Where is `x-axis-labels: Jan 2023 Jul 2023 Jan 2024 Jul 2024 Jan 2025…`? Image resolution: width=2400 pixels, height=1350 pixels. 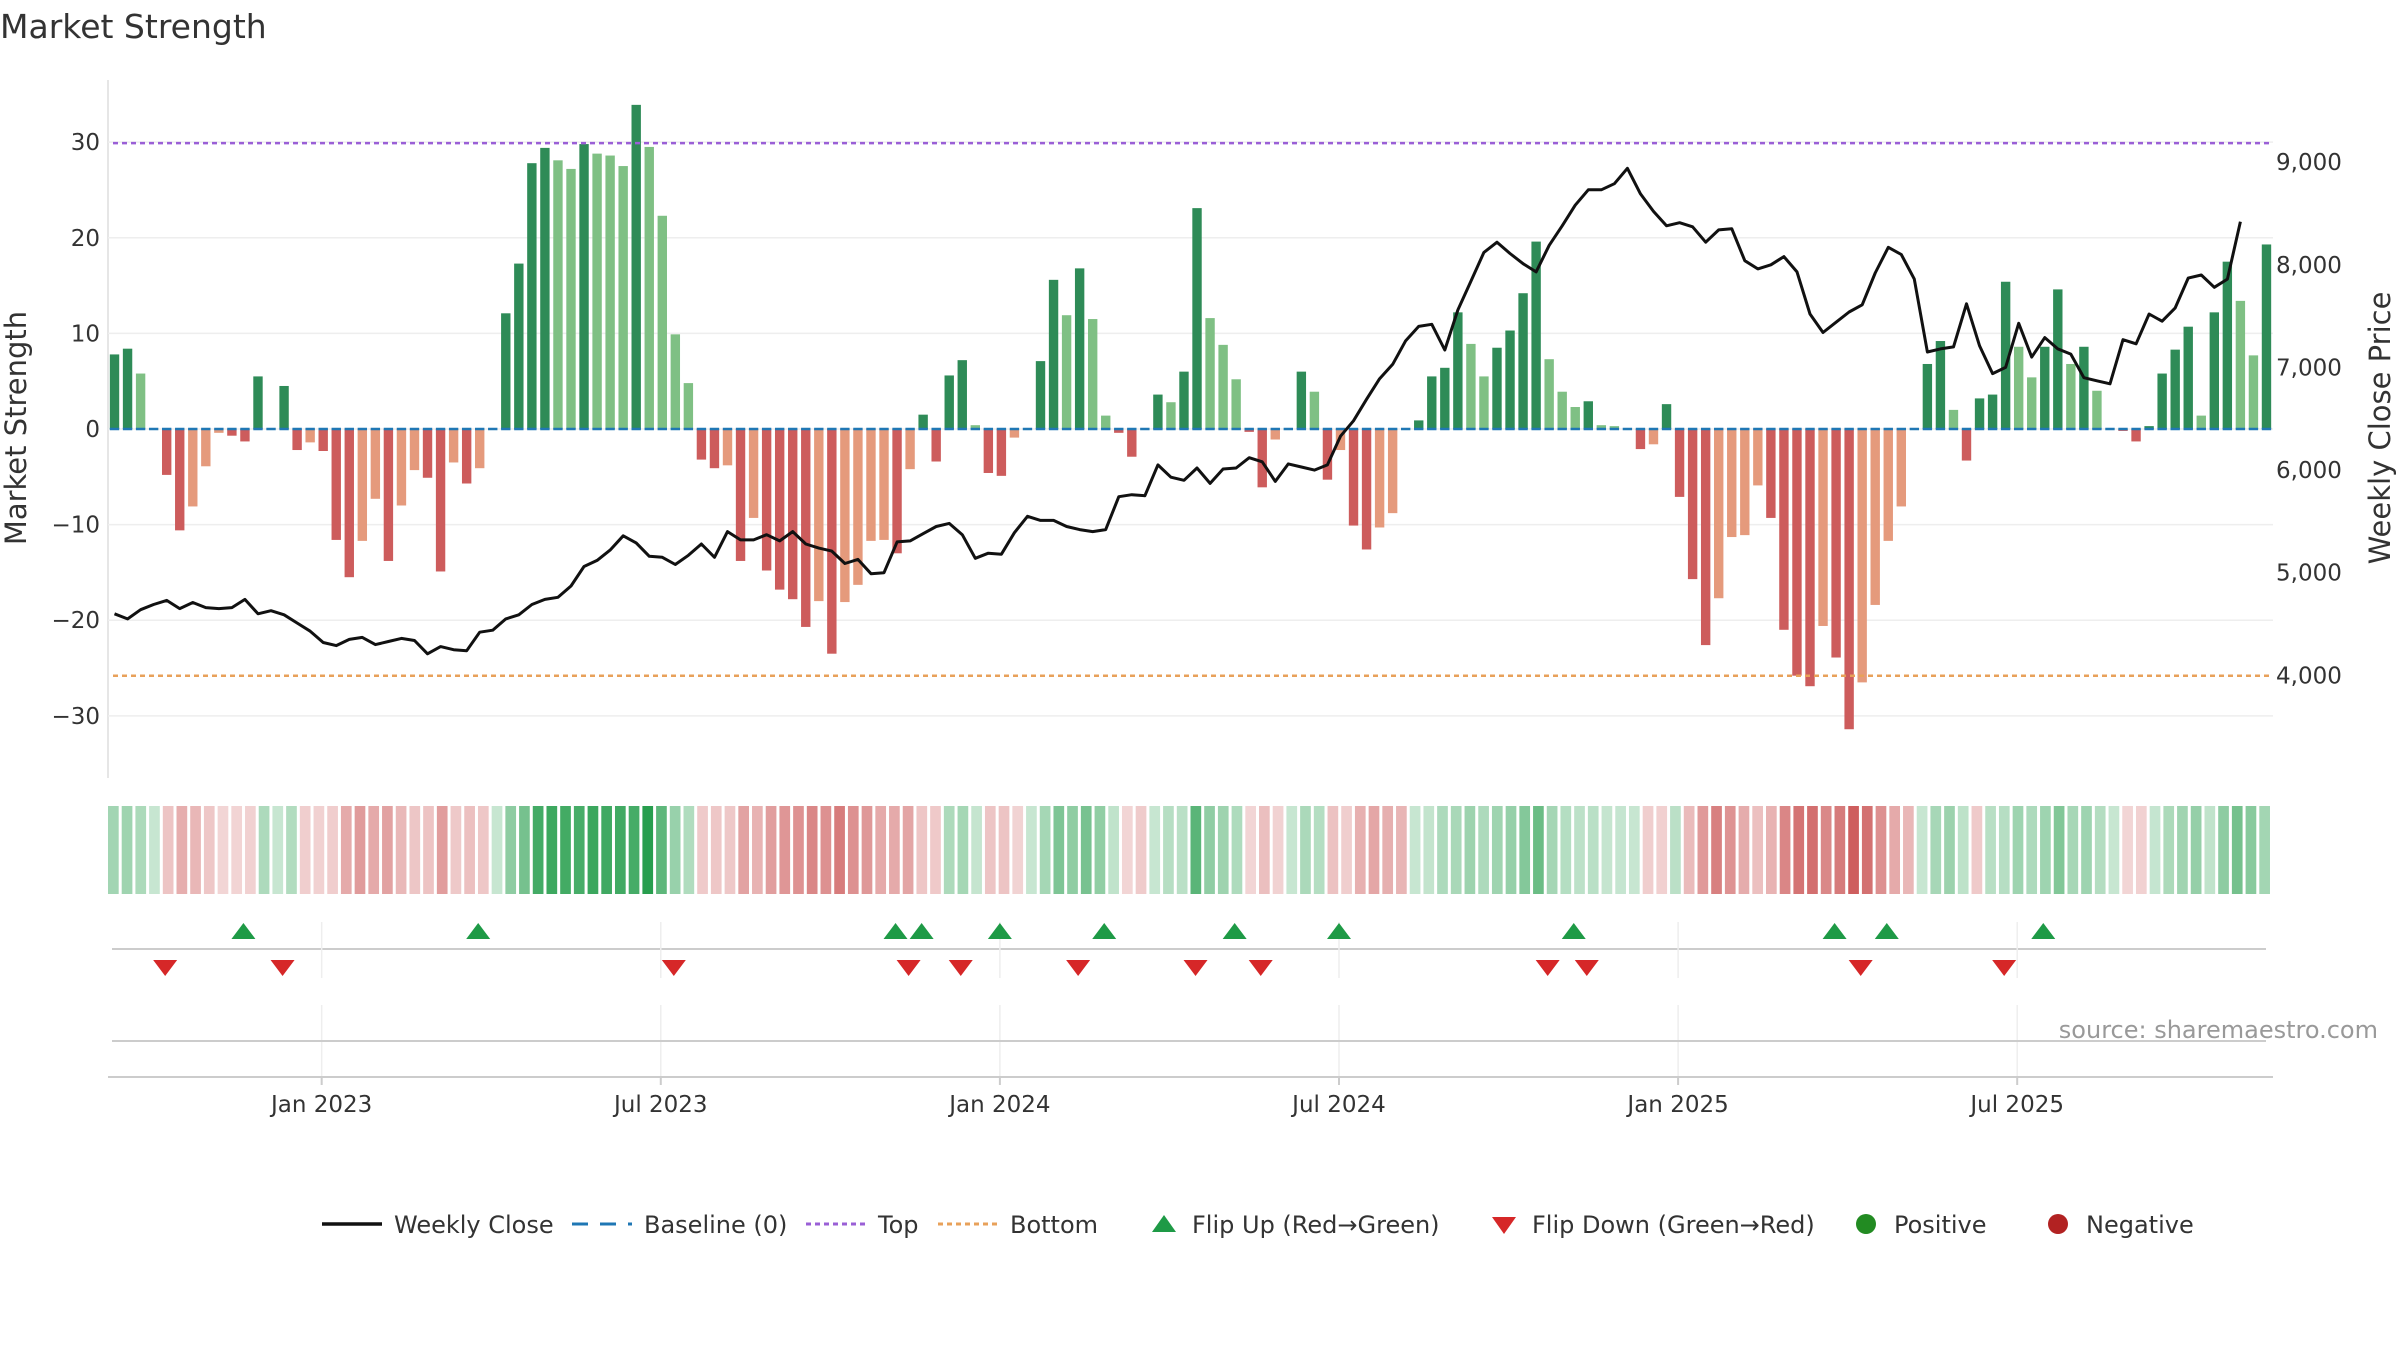 x-axis-labels: Jan 2023 Jul 2023 Jan 2024 Jul 2024 Jan 2025… is located at coordinates (1166, 1097).